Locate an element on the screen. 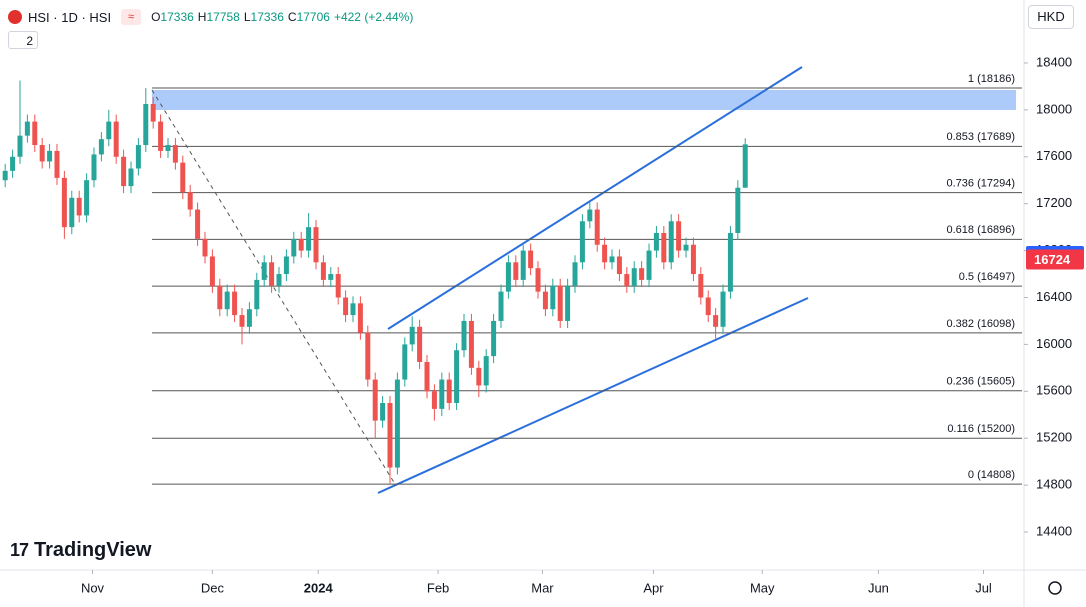  watermark-text: TradingView is located at coordinates (93, 550).